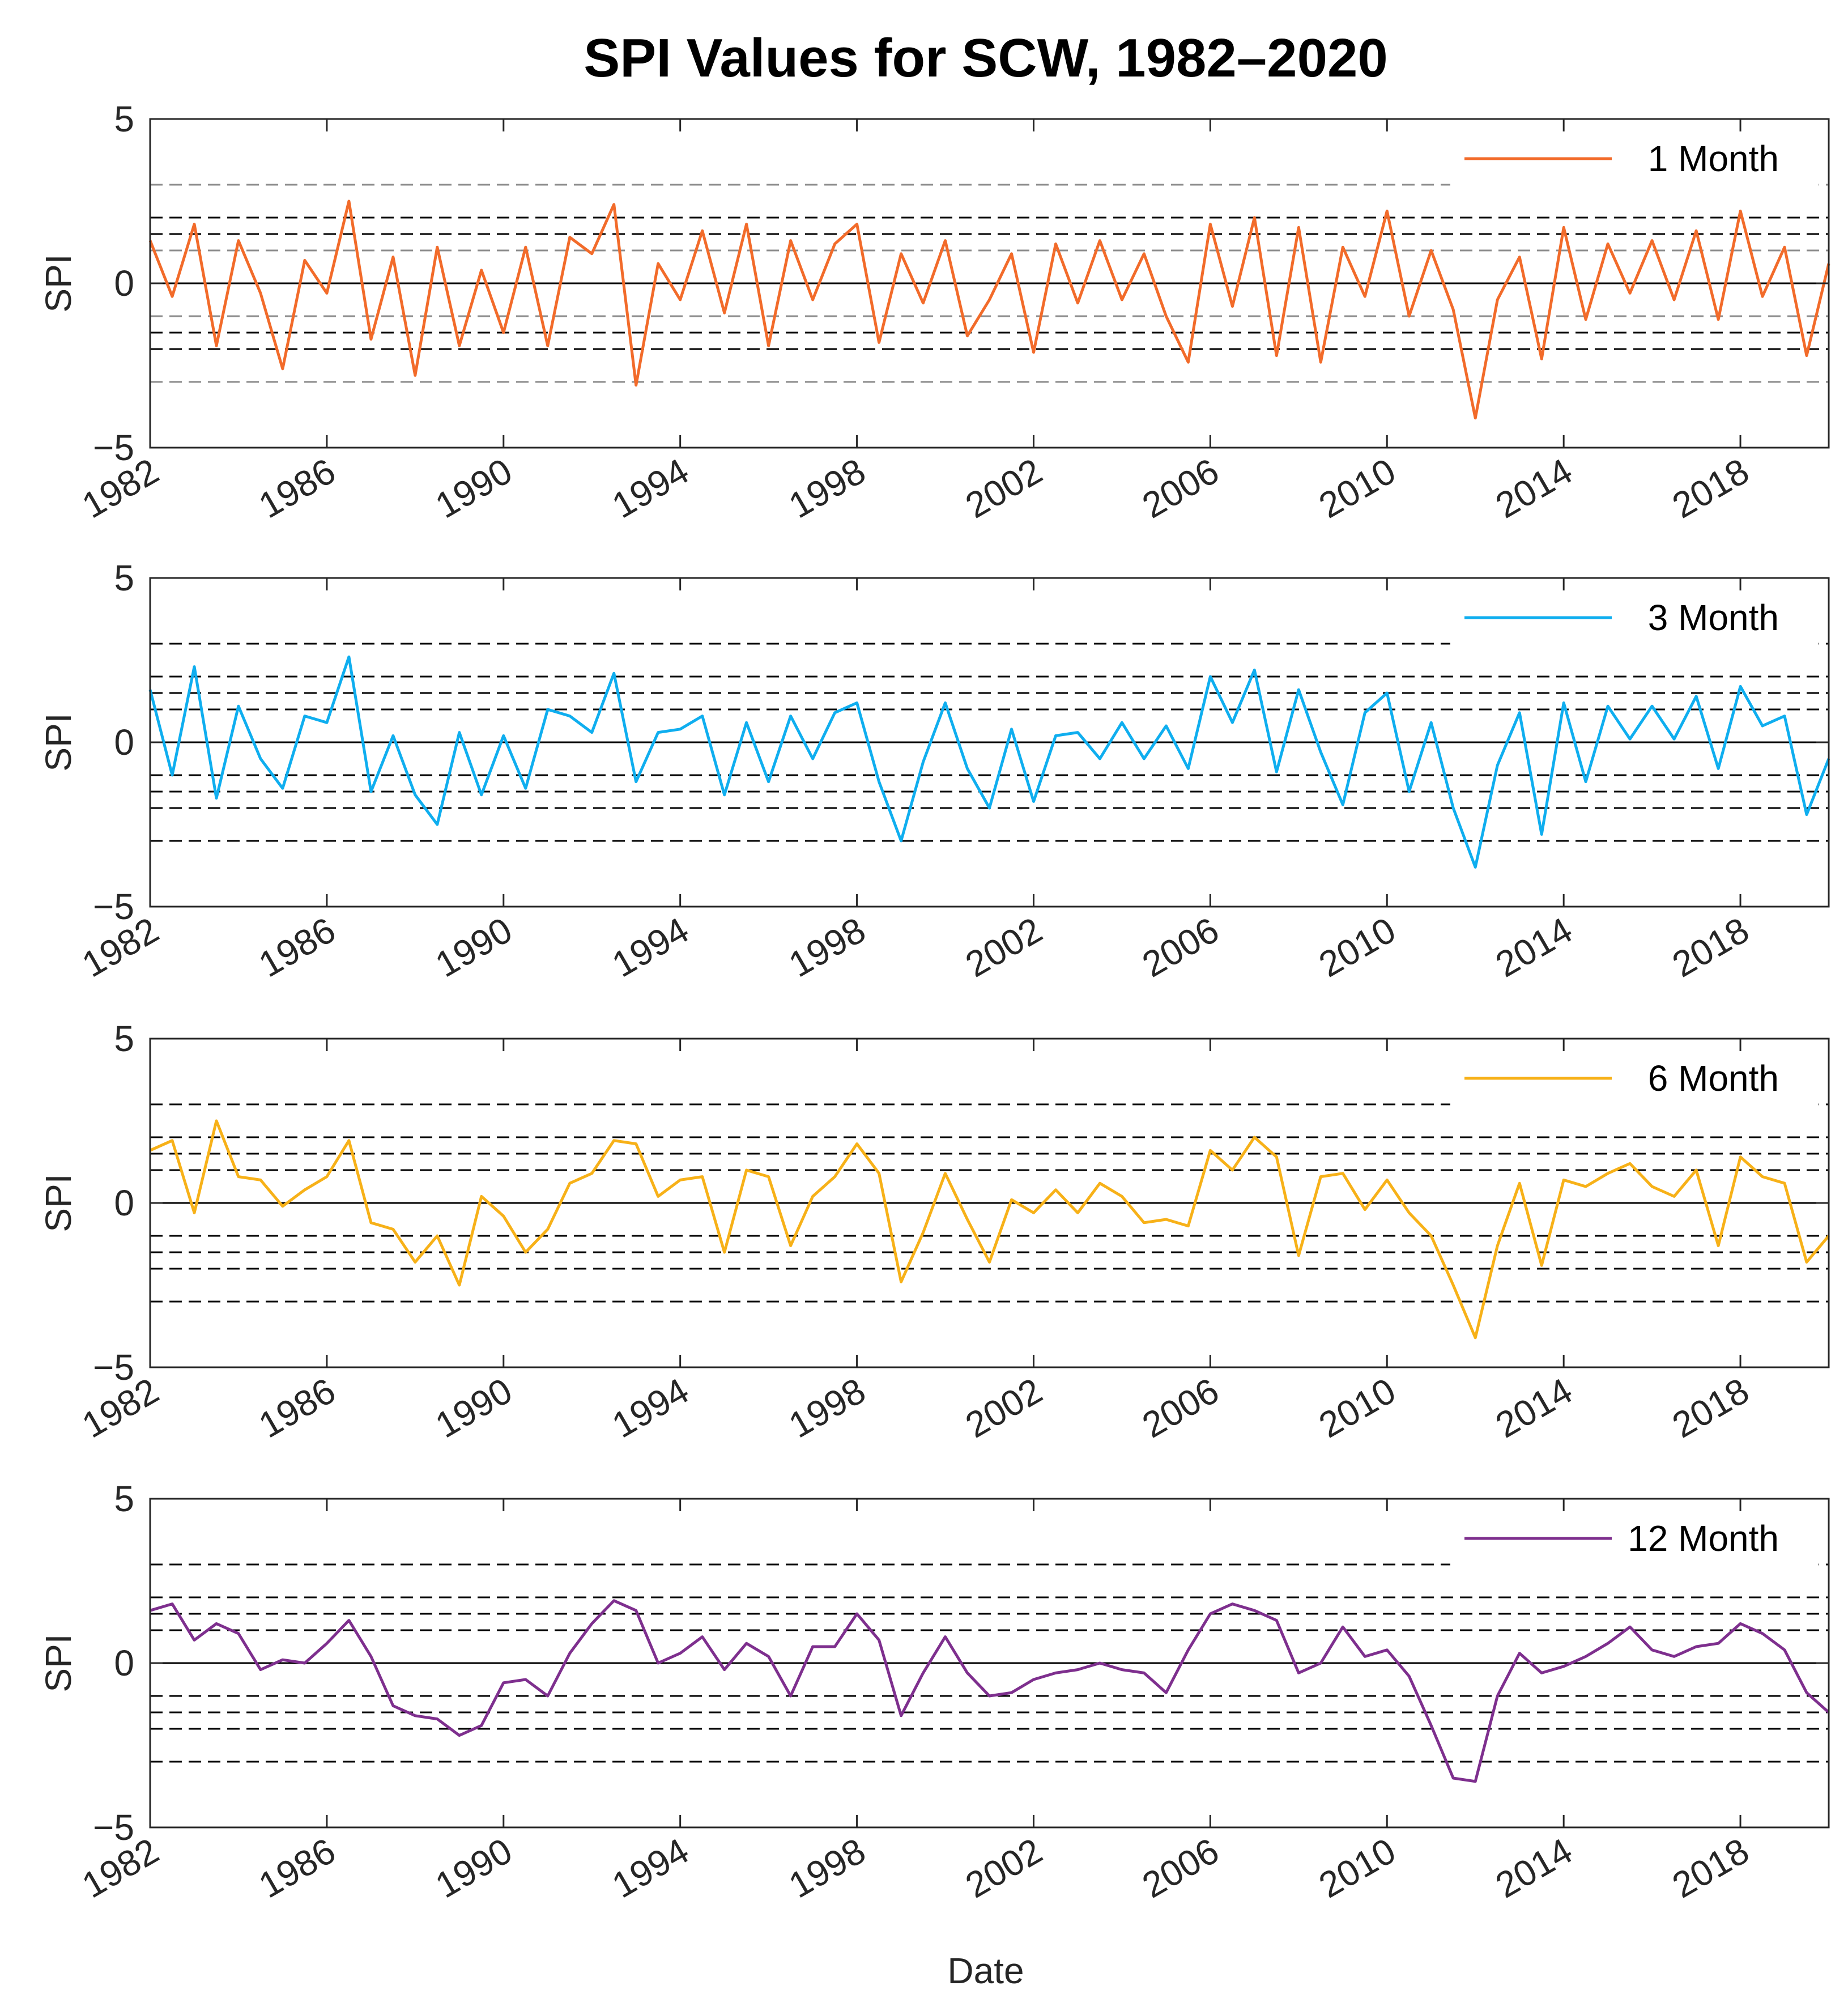 The width and height of the screenshot is (1848, 1994). Describe the element at coordinates (1713, 1078) in the screenshot. I see `legend-label: 6 Month` at that location.